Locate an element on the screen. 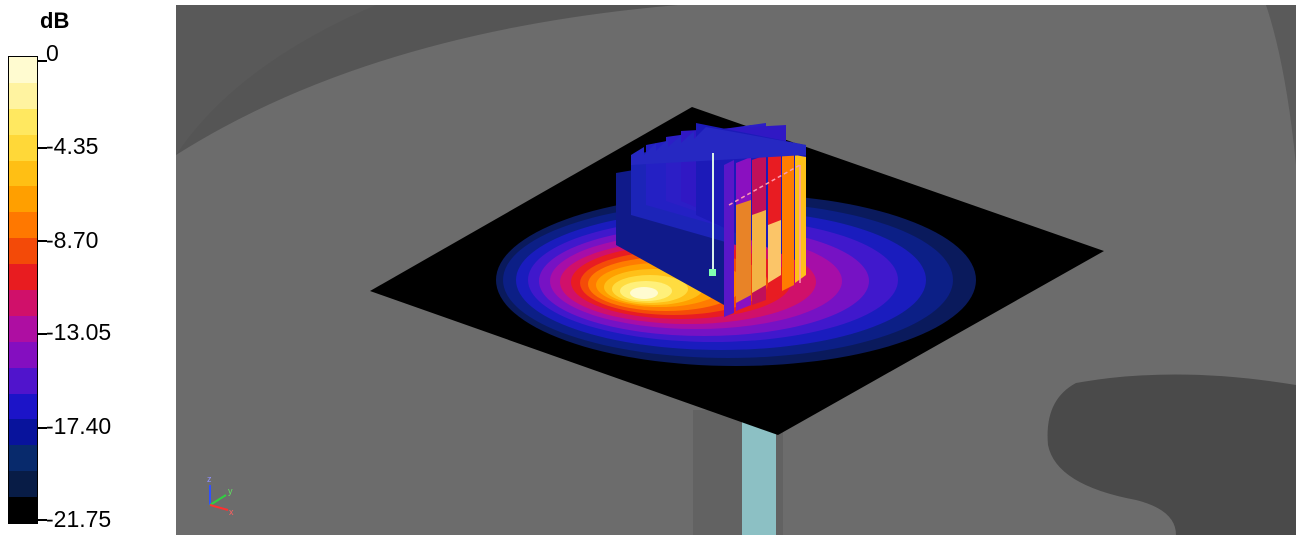 Image resolution: width=1296 pixels, height=535 pixels. axis-label-z: z is located at coordinates (209, 479).